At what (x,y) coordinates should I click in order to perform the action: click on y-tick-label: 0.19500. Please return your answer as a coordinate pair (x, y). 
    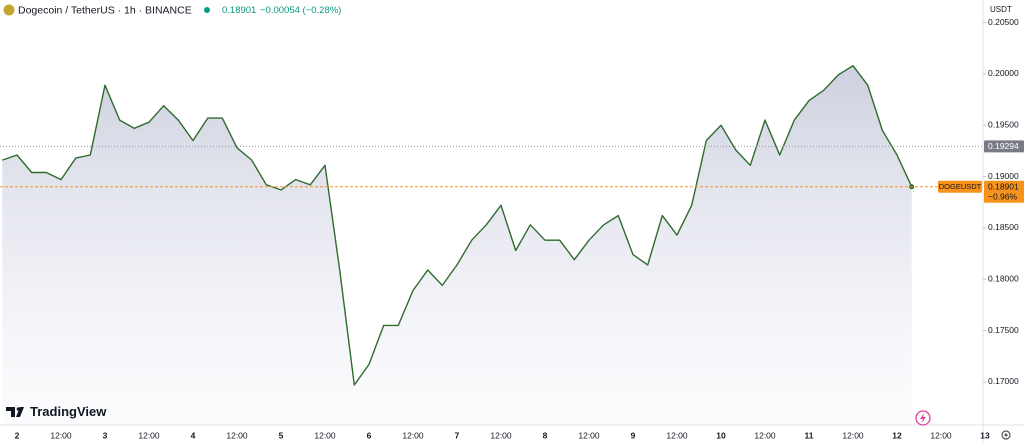
    Looking at the image, I should click on (1003, 124).